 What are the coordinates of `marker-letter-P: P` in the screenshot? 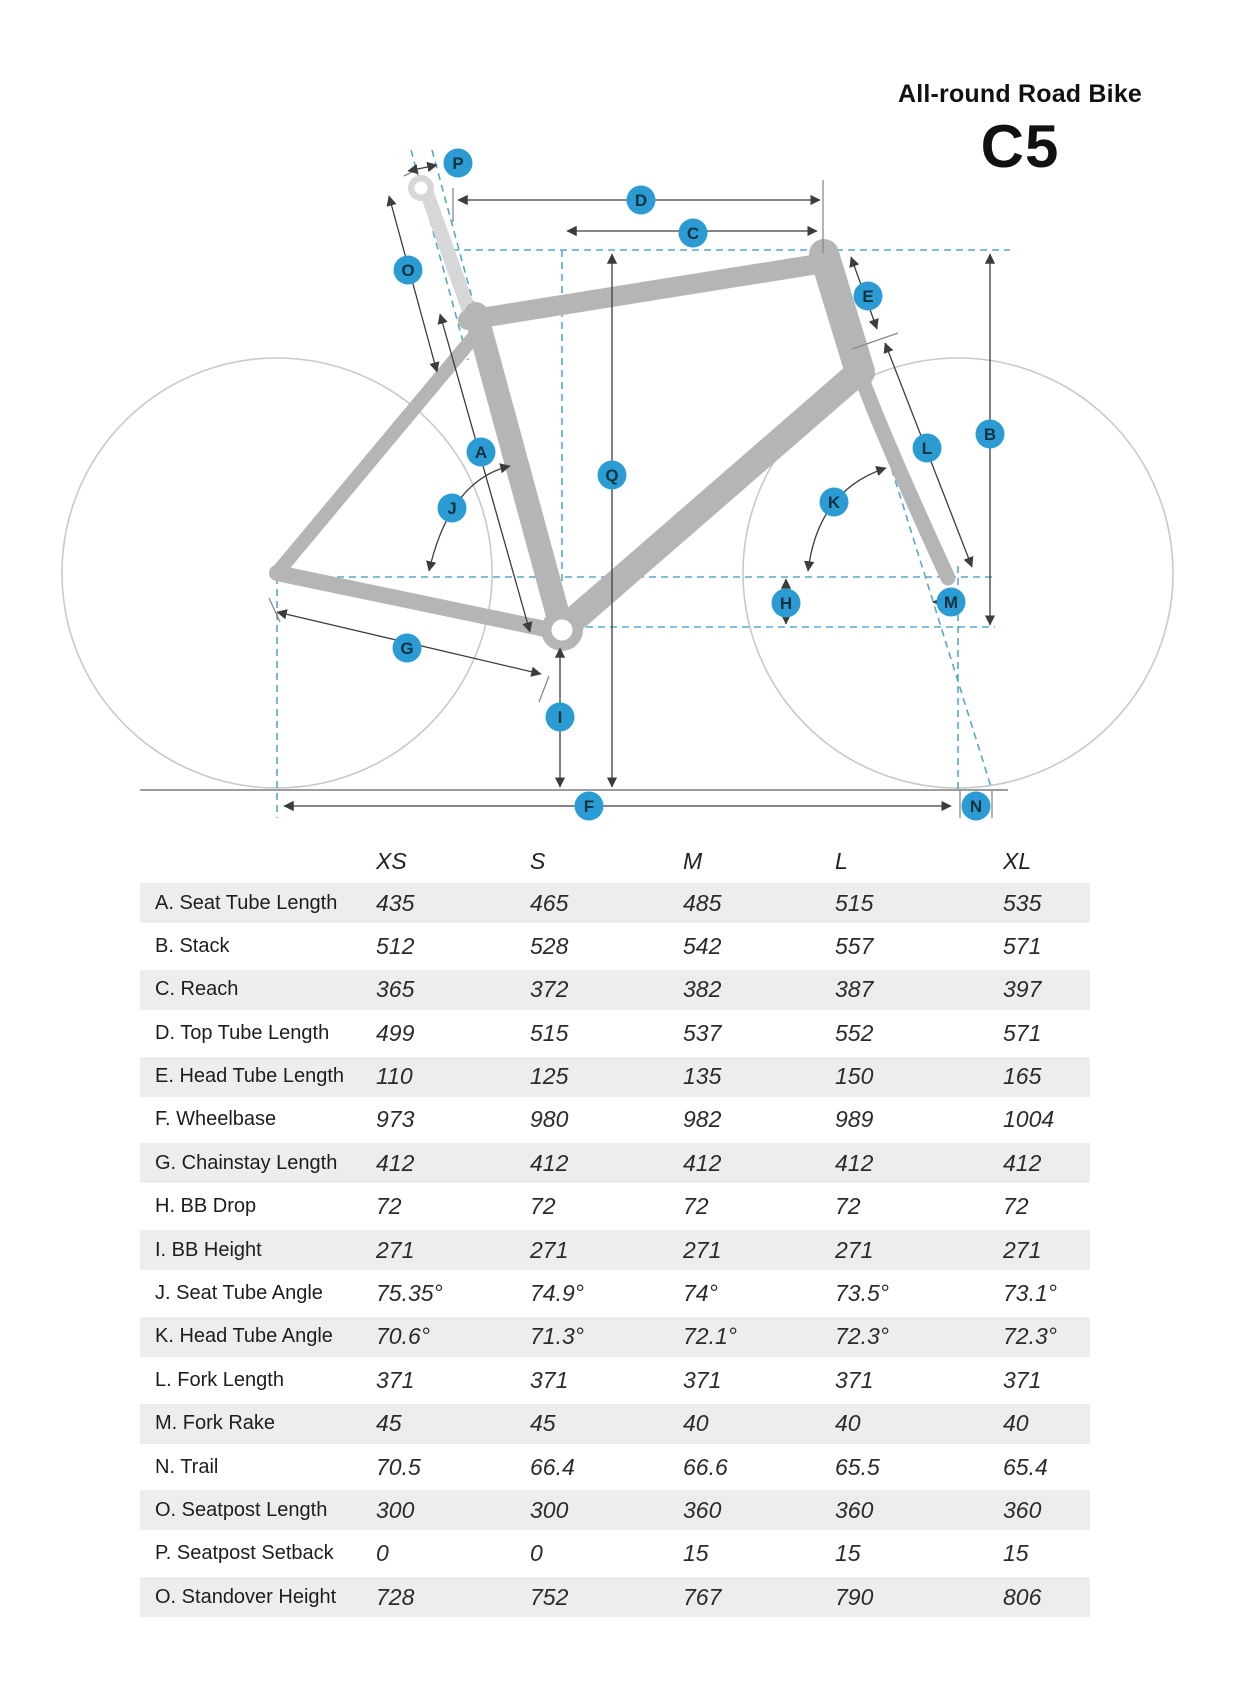 It's located at (457, 163).